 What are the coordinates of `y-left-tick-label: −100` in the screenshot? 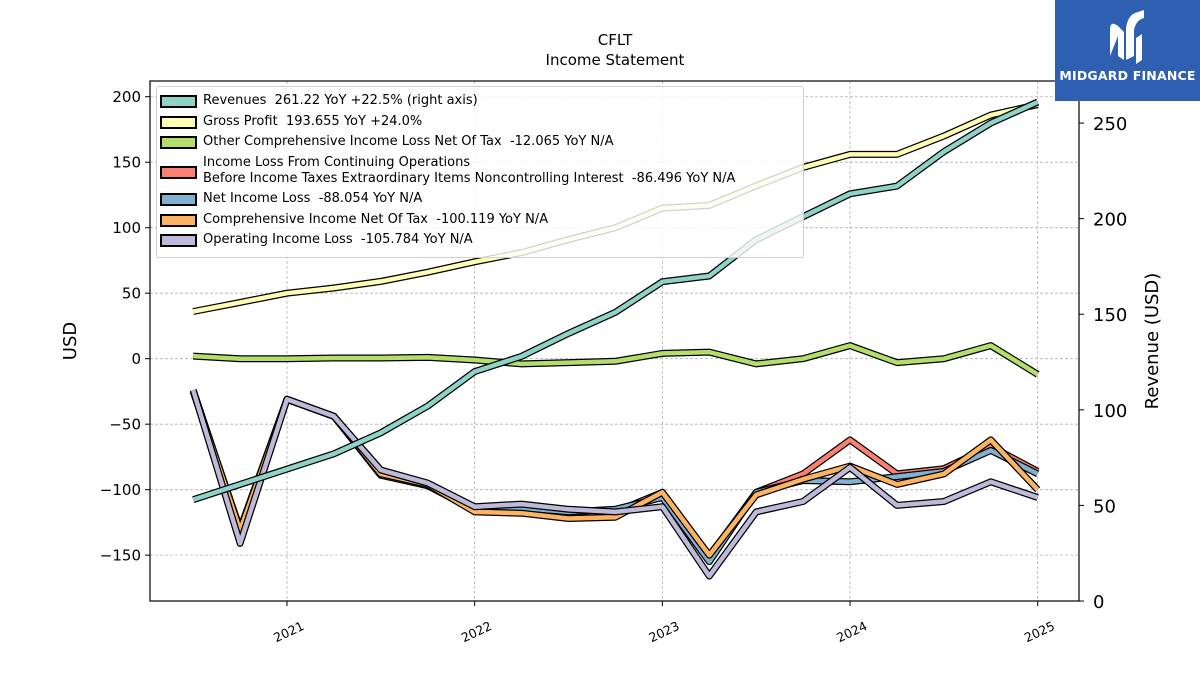 It's located at (120, 490).